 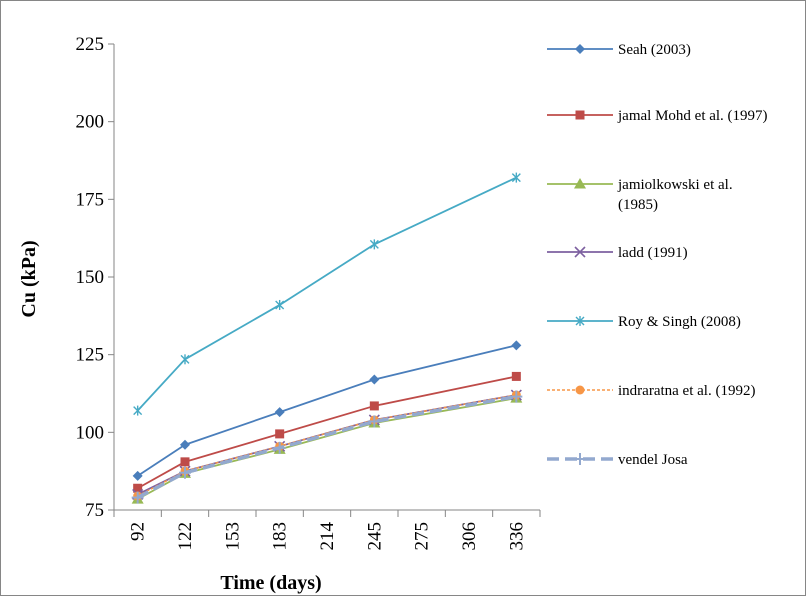 I want to click on legend-item: indraratna et al. (1992), so click(x=651, y=391).